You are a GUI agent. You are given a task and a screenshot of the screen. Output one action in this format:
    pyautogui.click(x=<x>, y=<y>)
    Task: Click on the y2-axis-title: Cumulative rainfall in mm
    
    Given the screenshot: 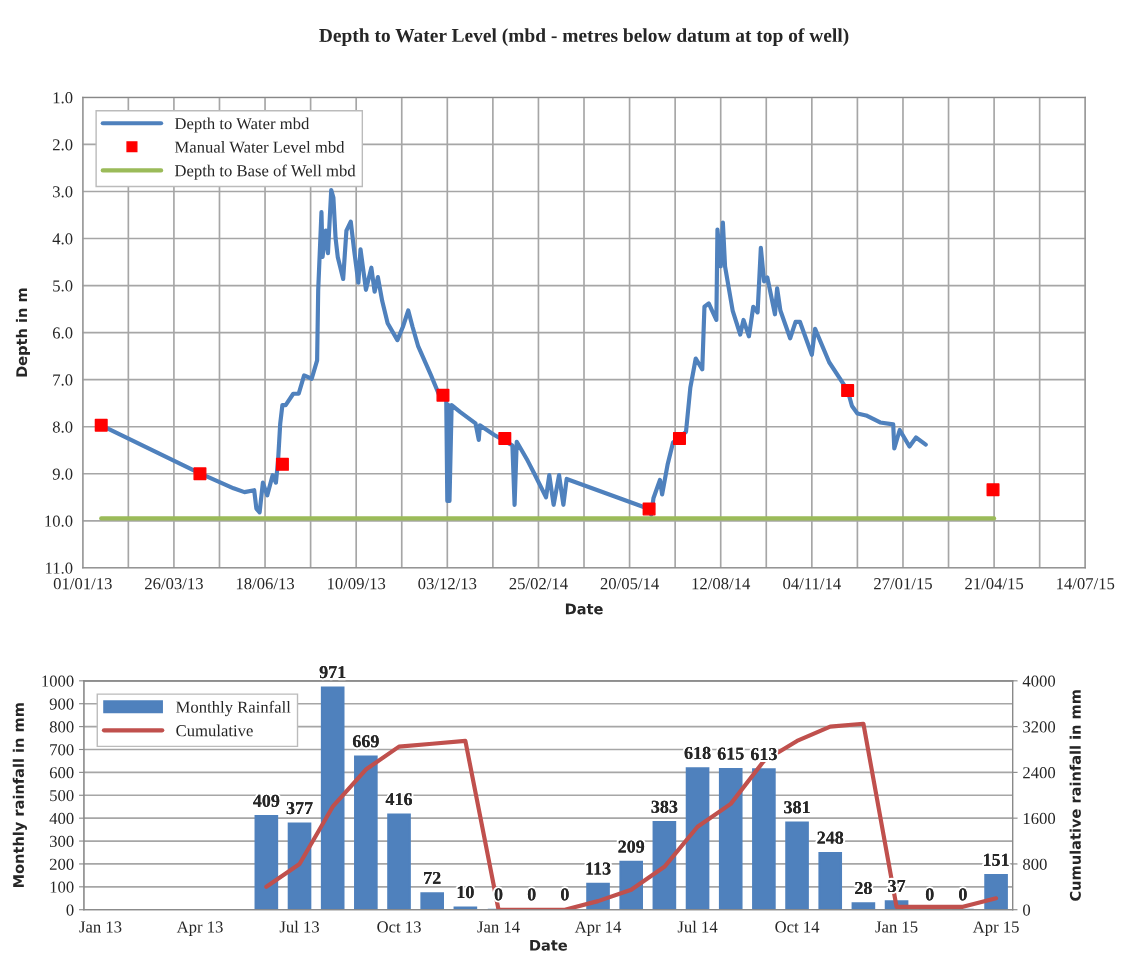 What is the action you would take?
    pyautogui.click(x=1075, y=795)
    